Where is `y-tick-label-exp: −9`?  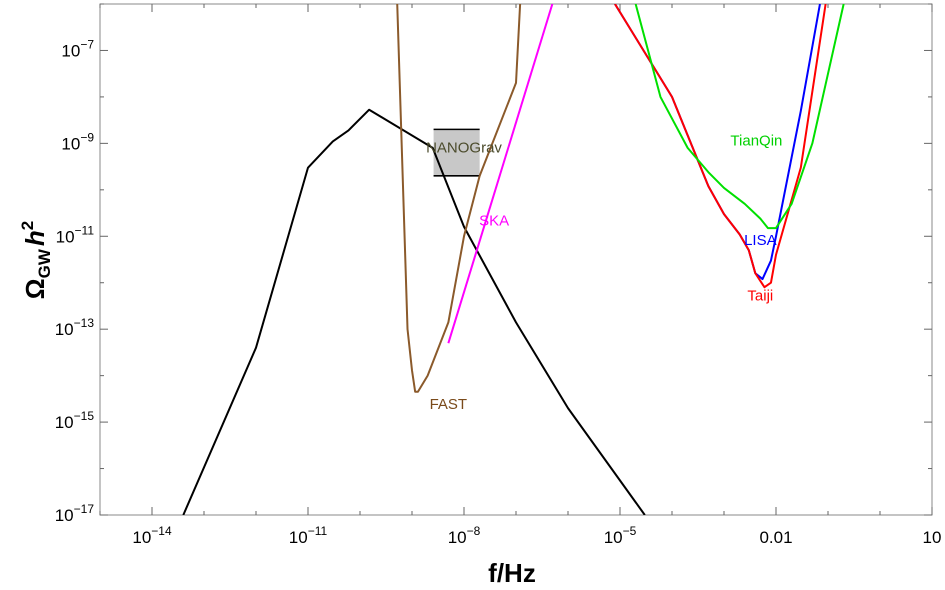 y-tick-label-exp: −9 is located at coordinates (87, 137).